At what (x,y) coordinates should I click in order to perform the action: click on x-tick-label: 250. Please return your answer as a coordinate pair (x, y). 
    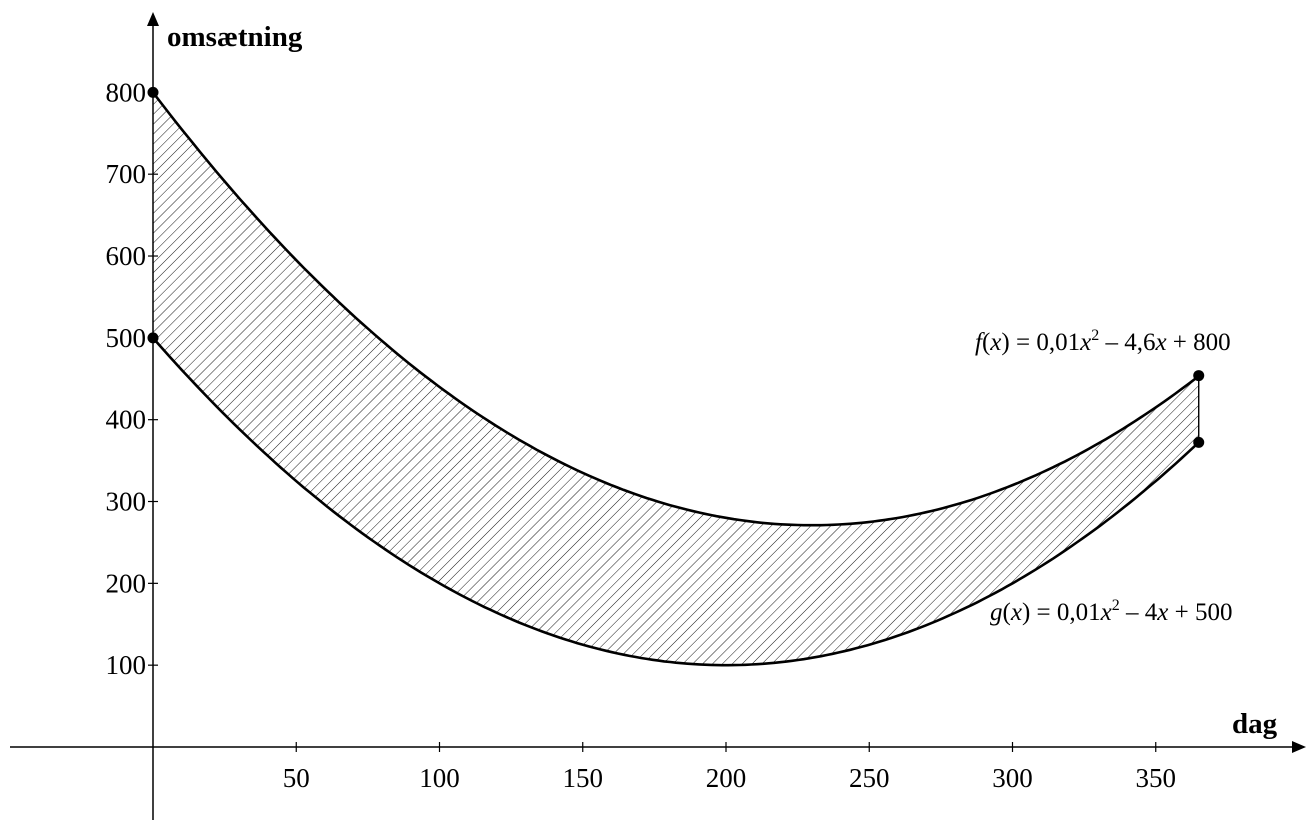
    Looking at the image, I should click on (869, 778).